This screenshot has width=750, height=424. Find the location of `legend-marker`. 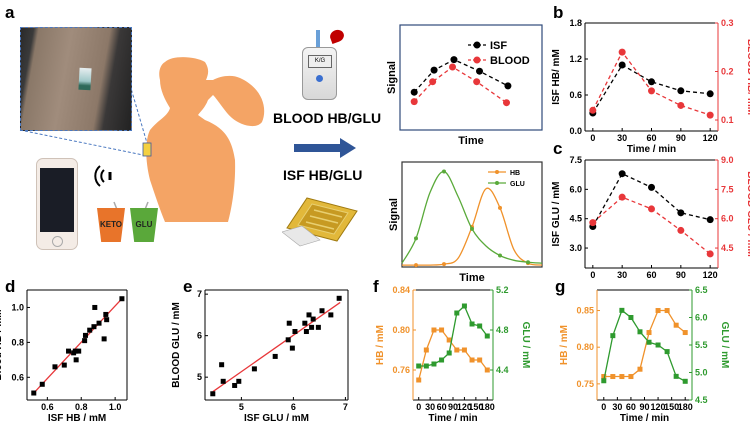

legend-marker is located at coordinates (477, 45).